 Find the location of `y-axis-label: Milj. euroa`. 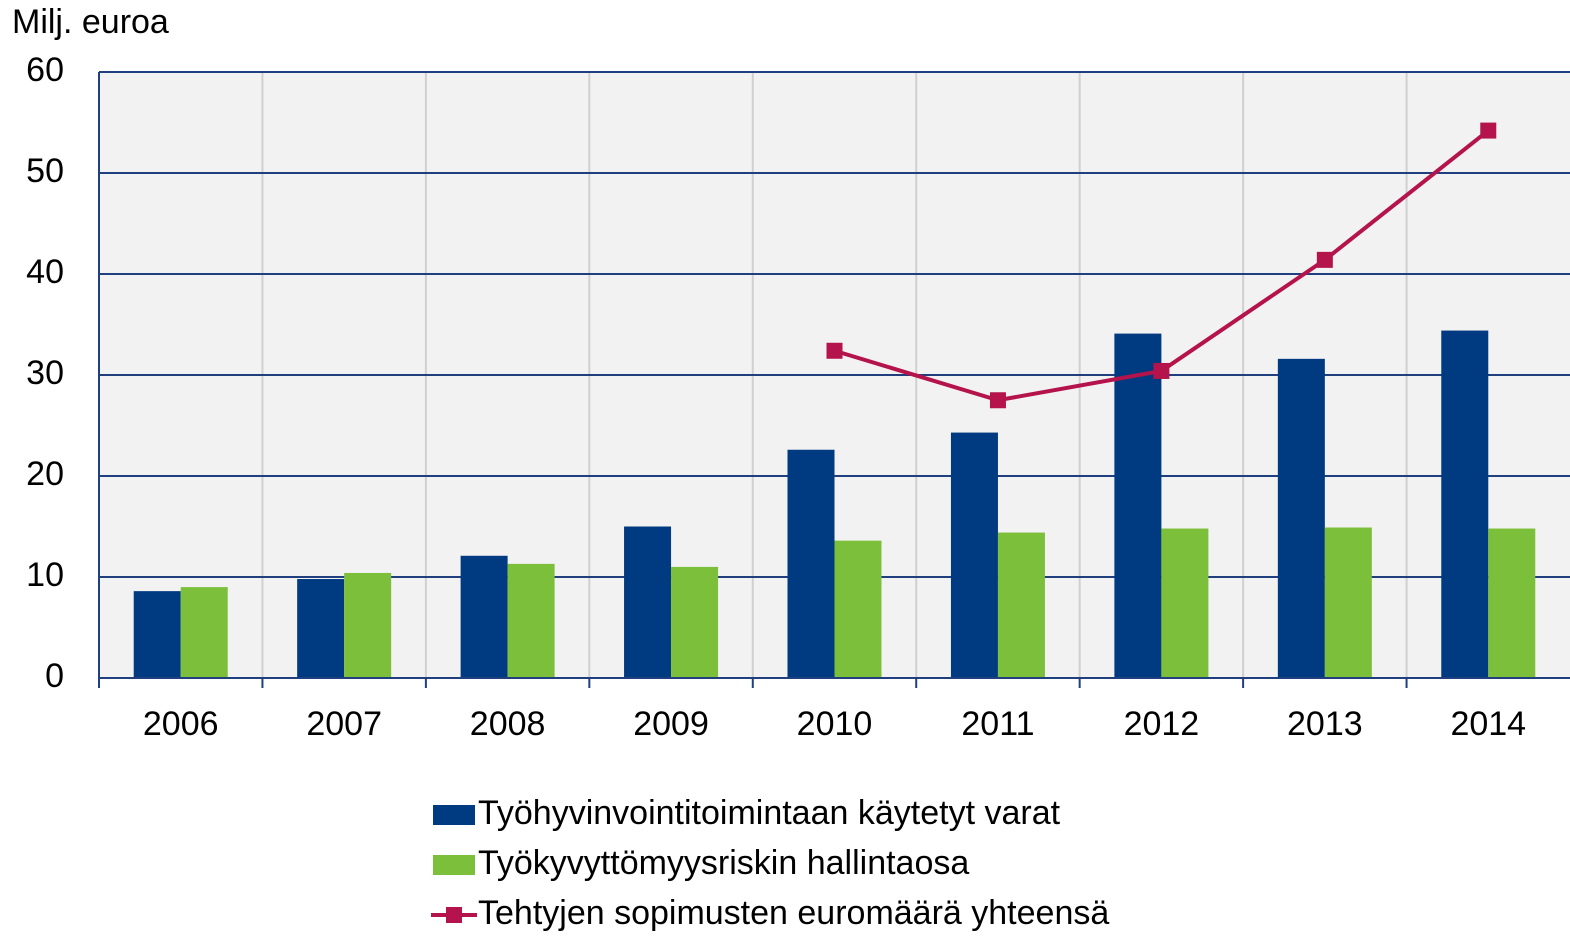

y-axis-label: Milj. euroa is located at coordinates (90, 22).